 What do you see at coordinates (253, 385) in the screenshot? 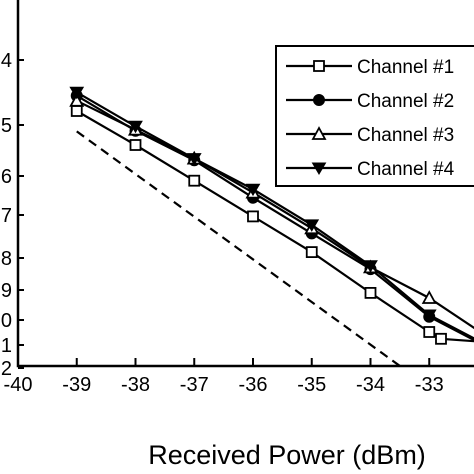
I see `x-tick-label: -36` at bounding box center [253, 385].